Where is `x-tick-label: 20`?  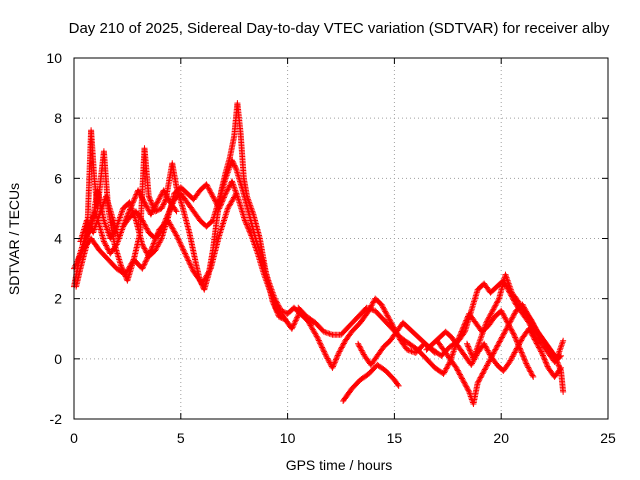 x-tick-label: 20 is located at coordinates (501, 438).